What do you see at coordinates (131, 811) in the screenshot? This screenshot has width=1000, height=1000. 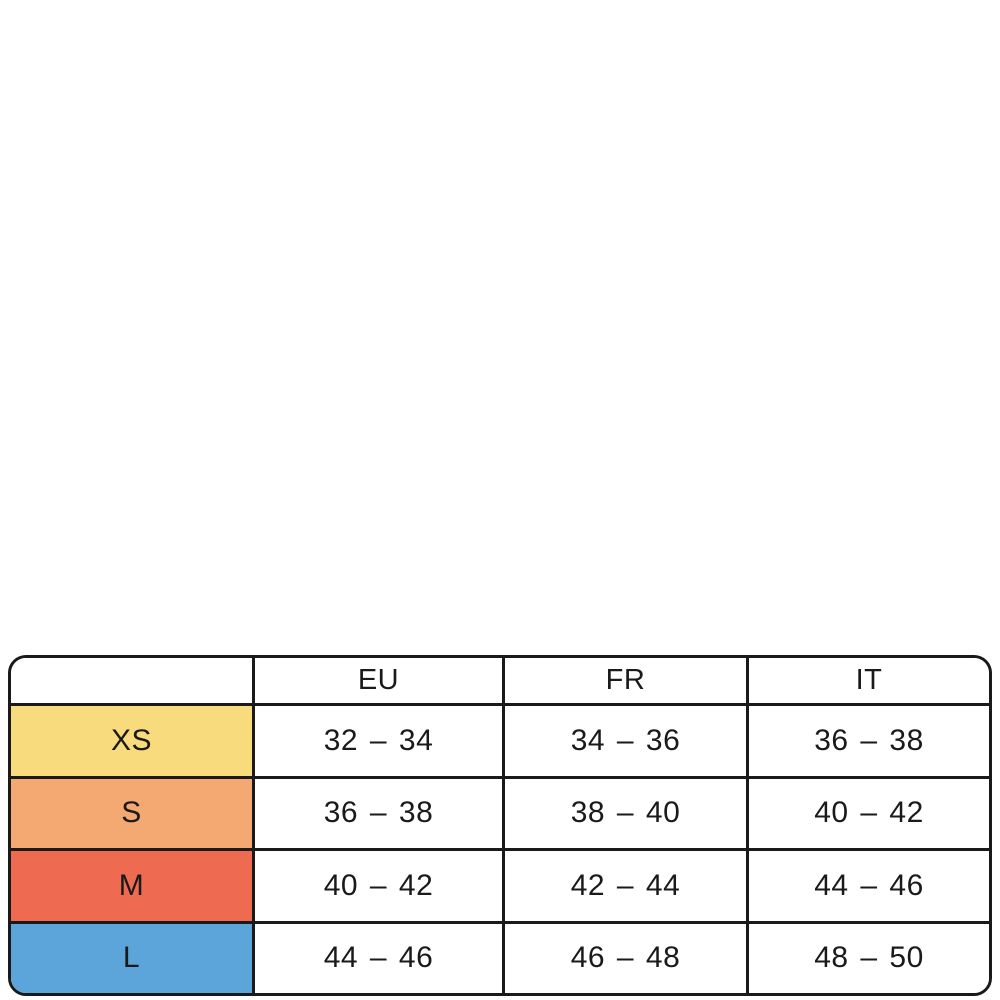 I see `size-label-s: S` at bounding box center [131, 811].